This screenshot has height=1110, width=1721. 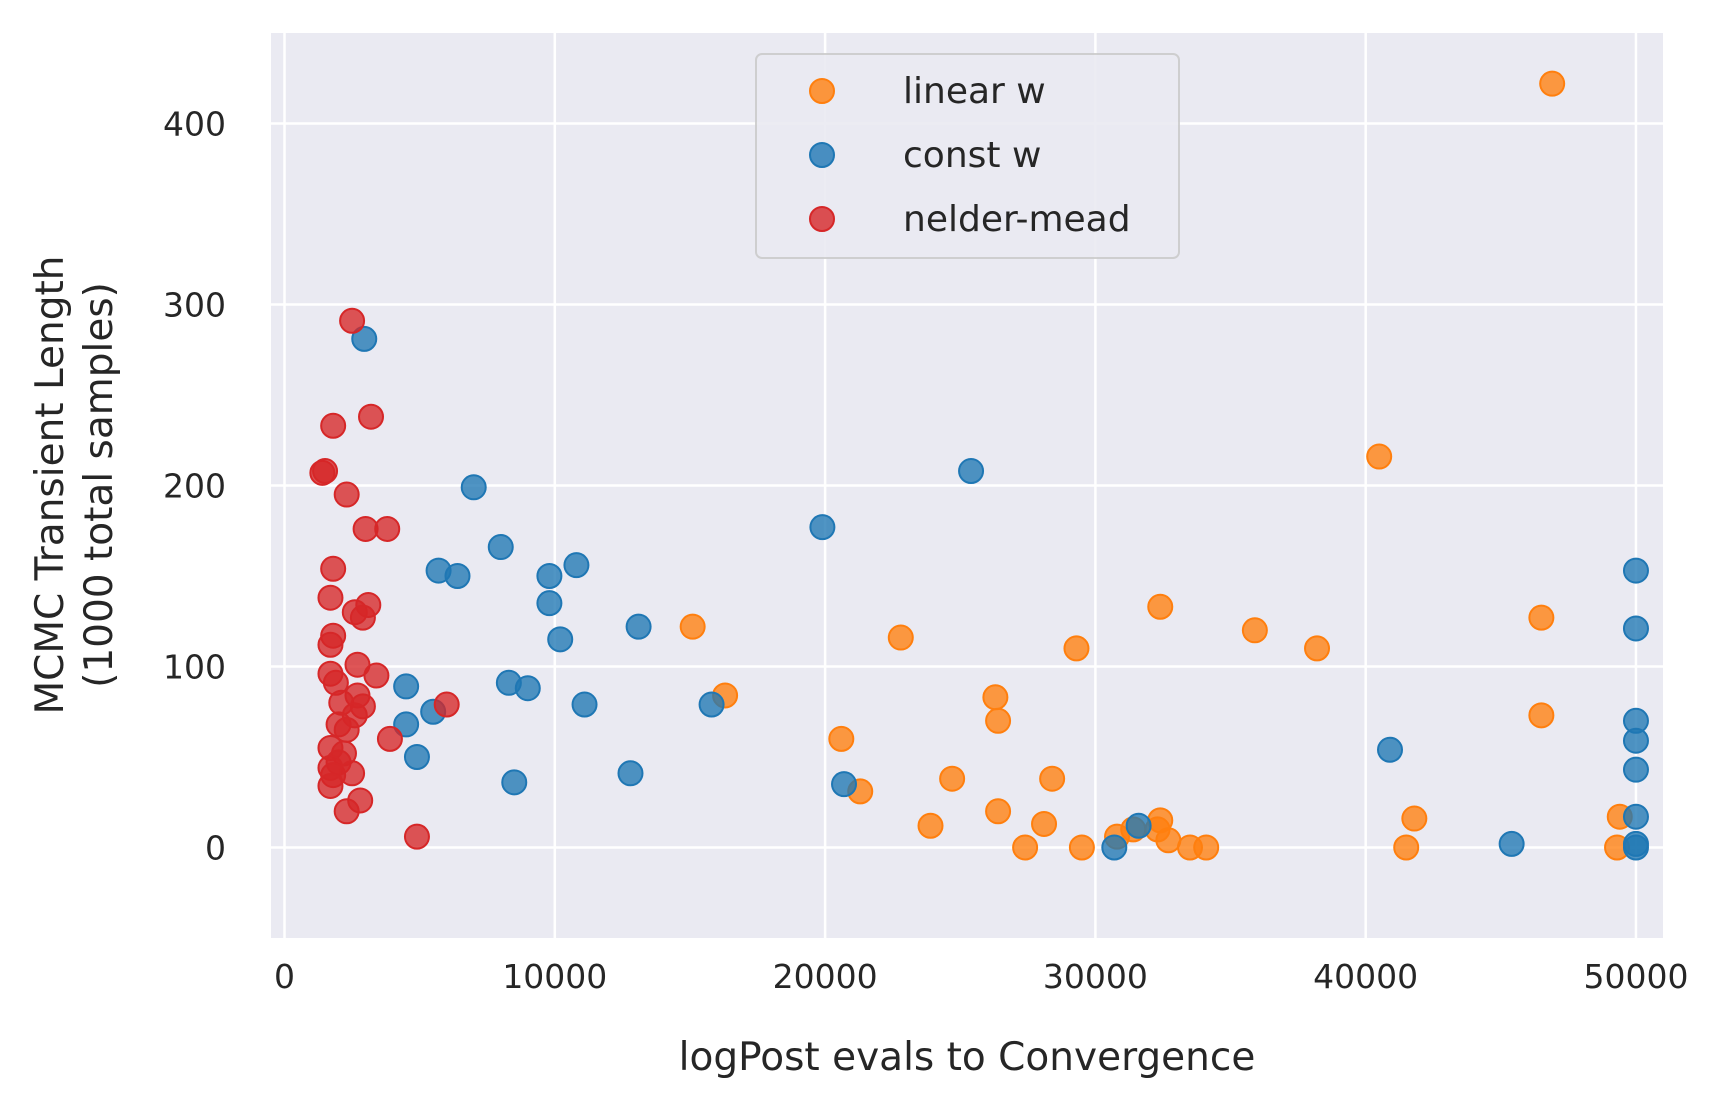 I want to click on y-tick-label: 400, so click(x=194, y=124).